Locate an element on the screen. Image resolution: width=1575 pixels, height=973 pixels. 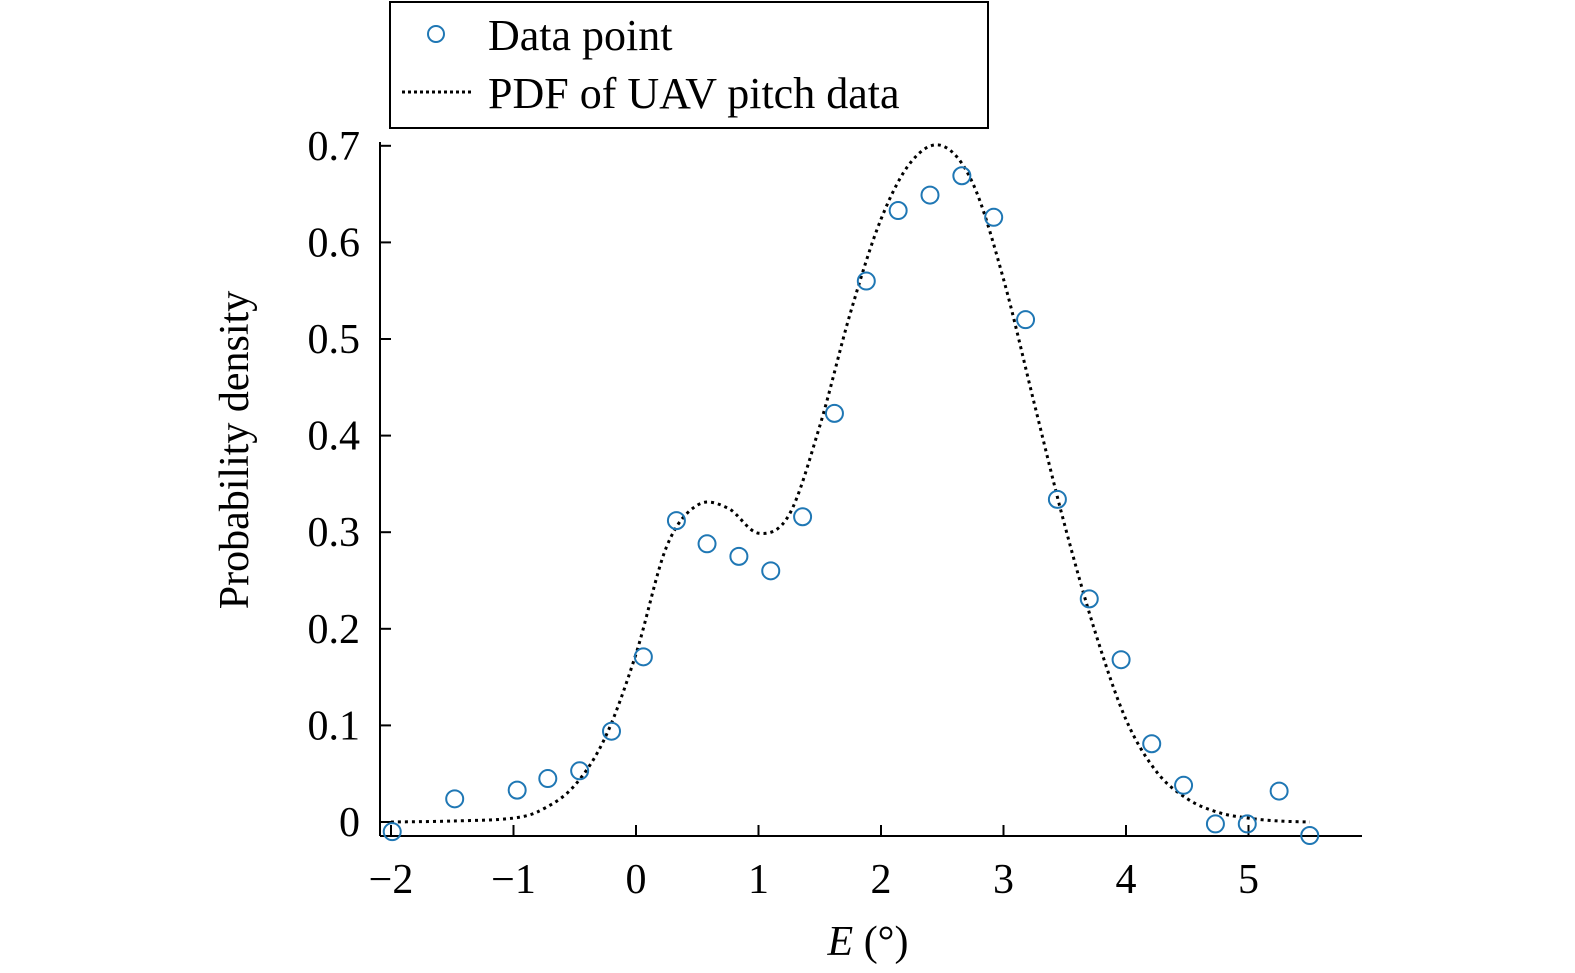
y-tick-label: 0 is located at coordinates (349, 823).